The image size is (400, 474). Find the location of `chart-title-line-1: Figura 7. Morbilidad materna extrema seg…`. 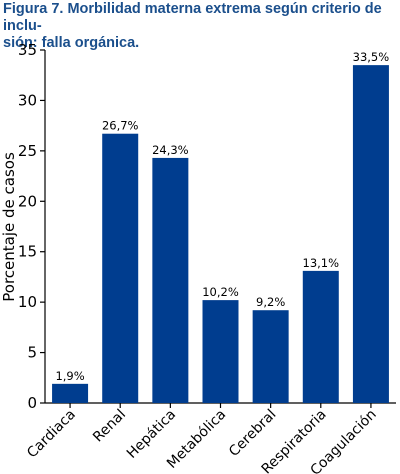

chart-title-line-1: Figura 7. Morbilidad materna extrema seg… is located at coordinates (192, 17).